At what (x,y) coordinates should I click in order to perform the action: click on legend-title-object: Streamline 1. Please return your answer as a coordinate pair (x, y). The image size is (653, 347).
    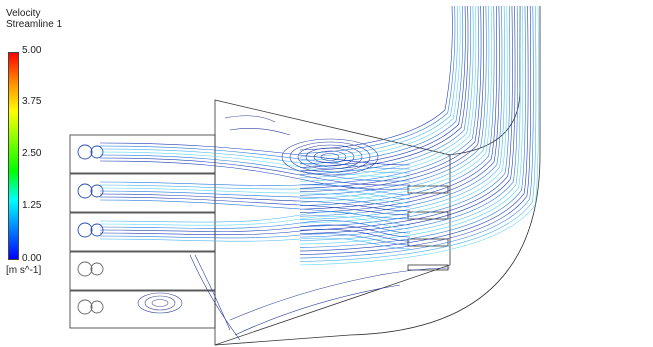
    Looking at the image, I should click on (34, 24).